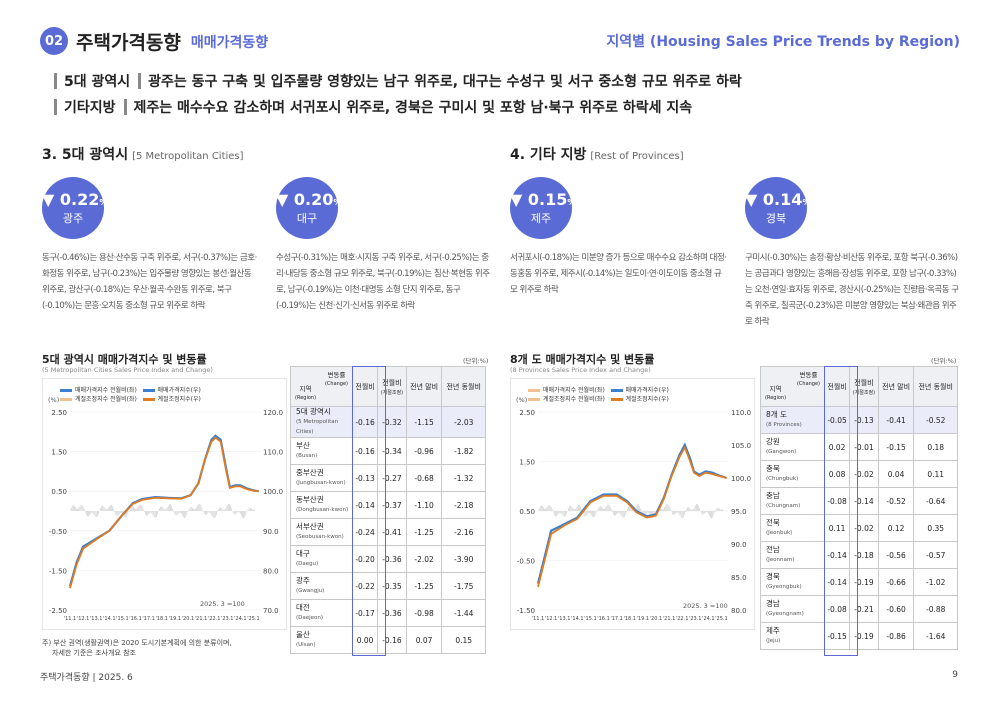  I want to click on value-cell: -0.36, so click(392, 613).